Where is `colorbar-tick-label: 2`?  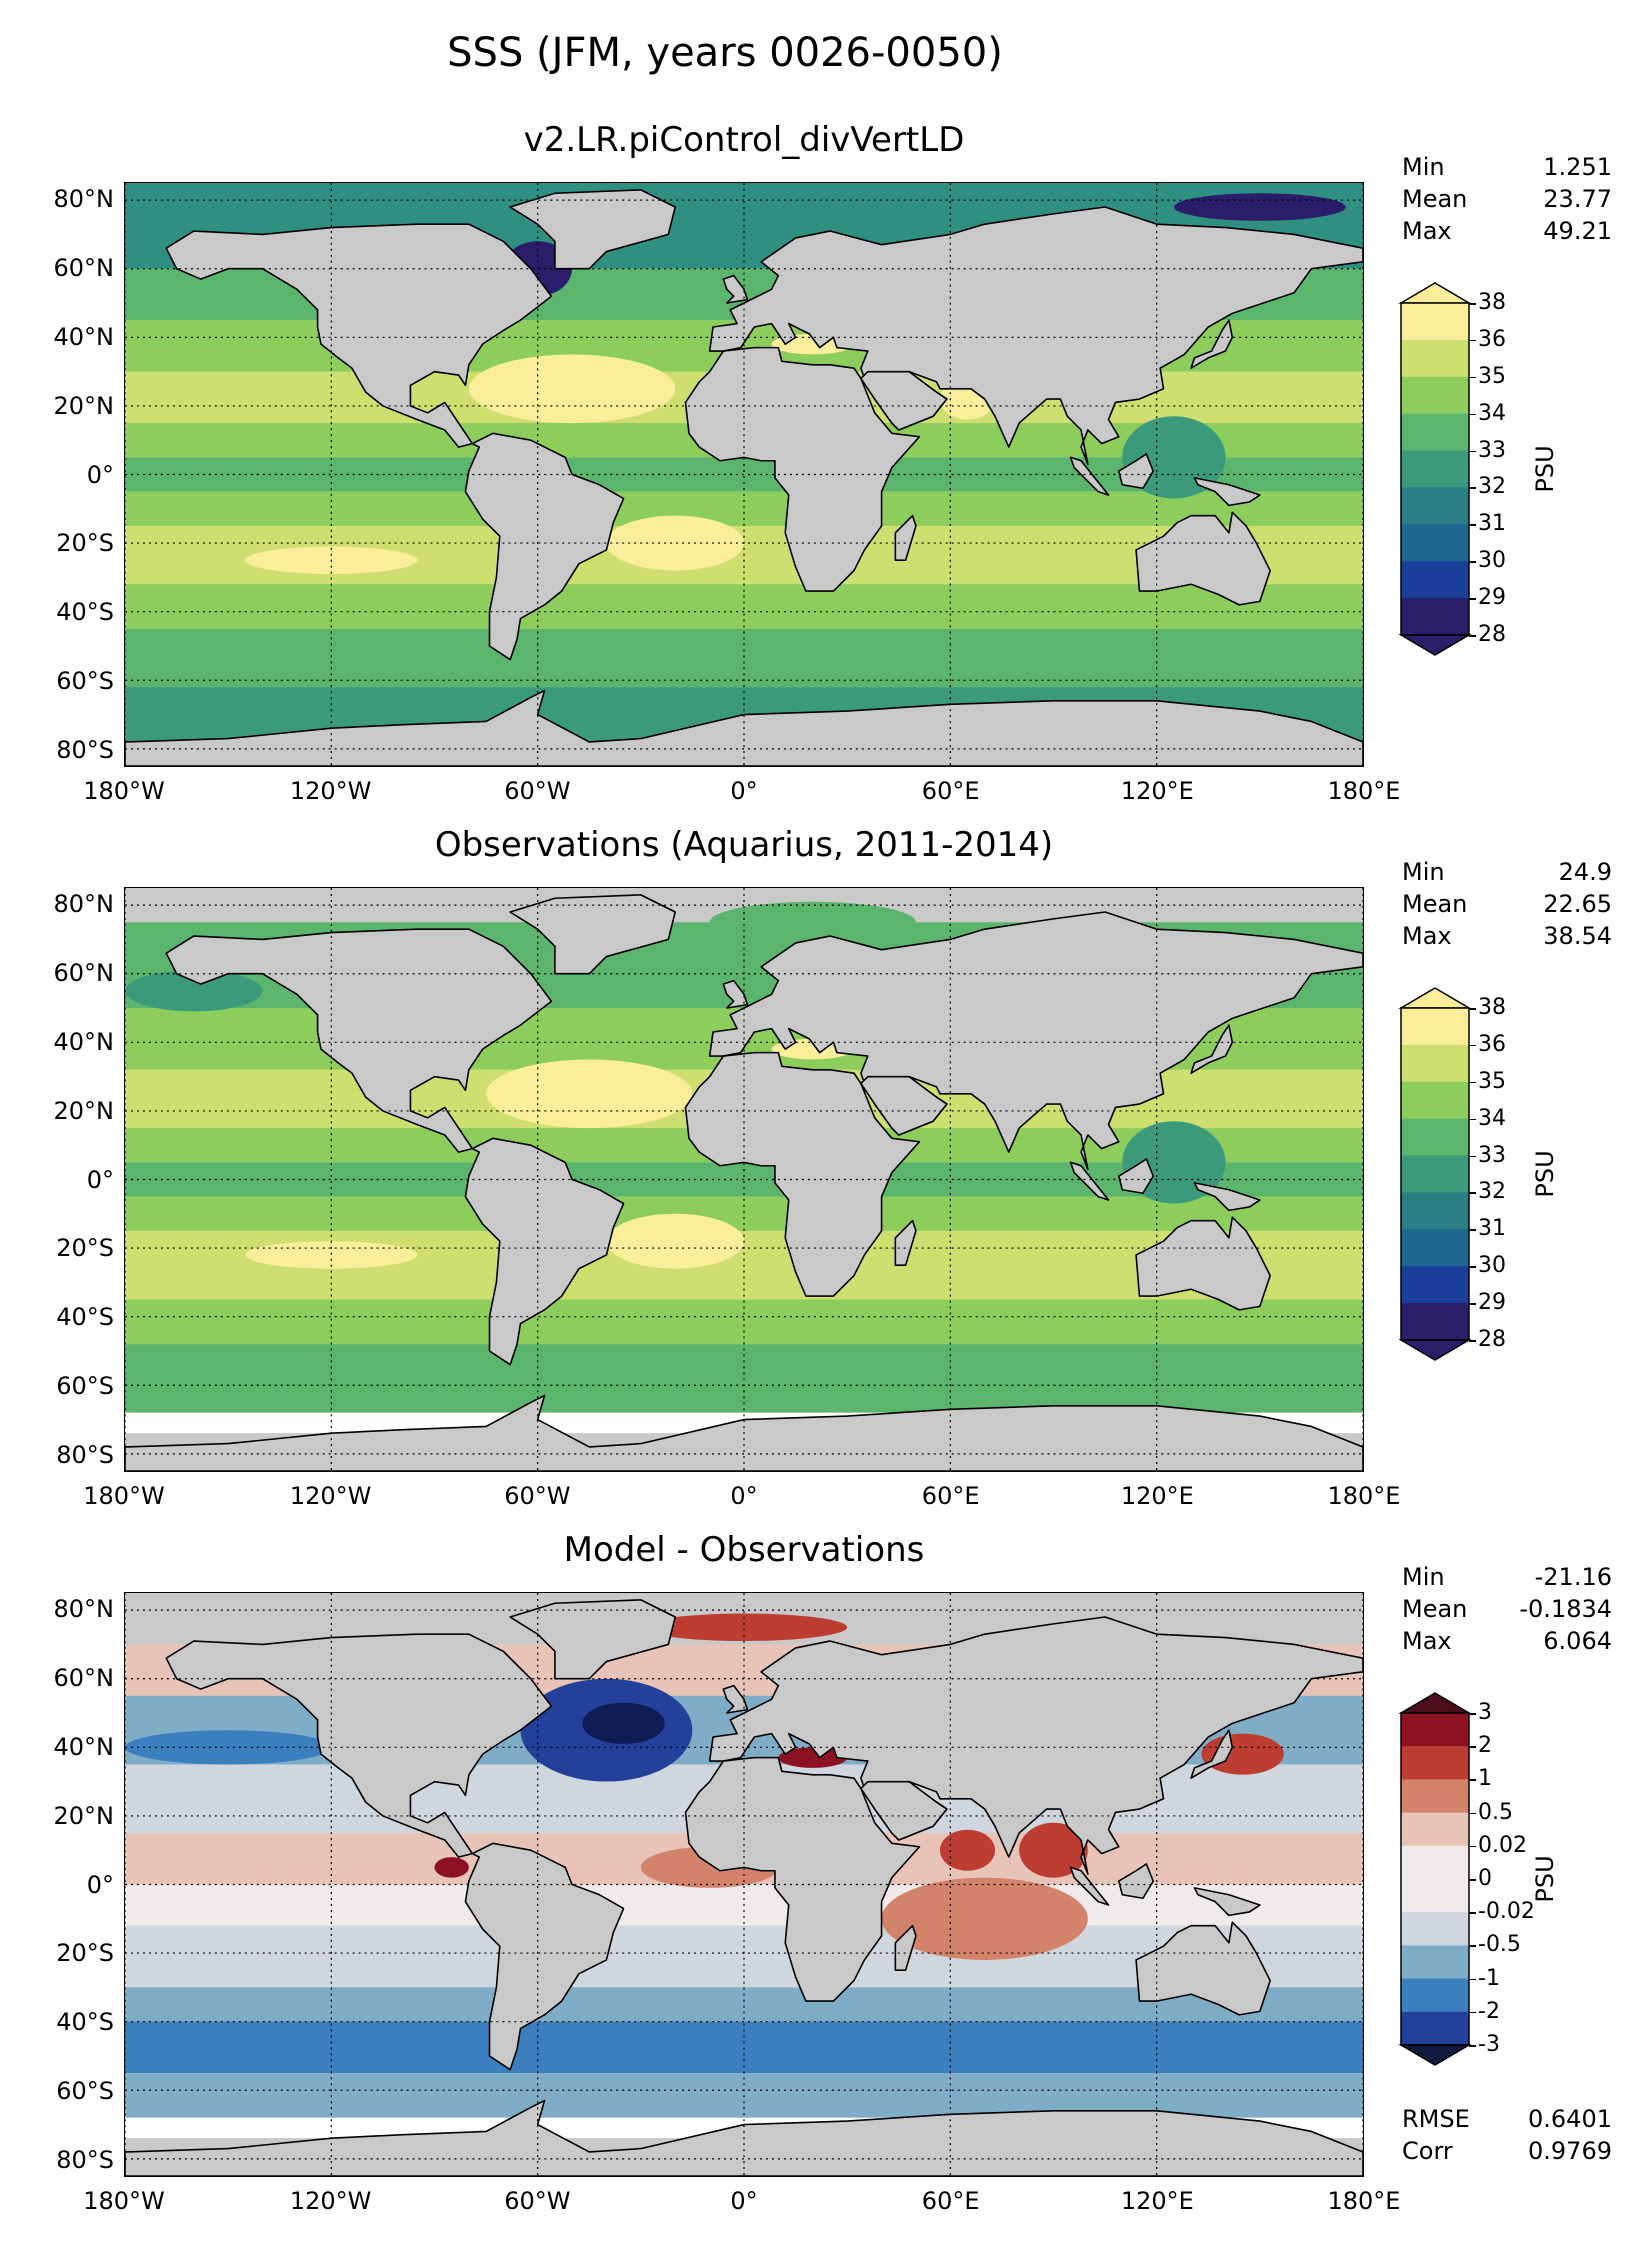 colorbar-tick-label: 2 is located at coordinates (1485, 1746).